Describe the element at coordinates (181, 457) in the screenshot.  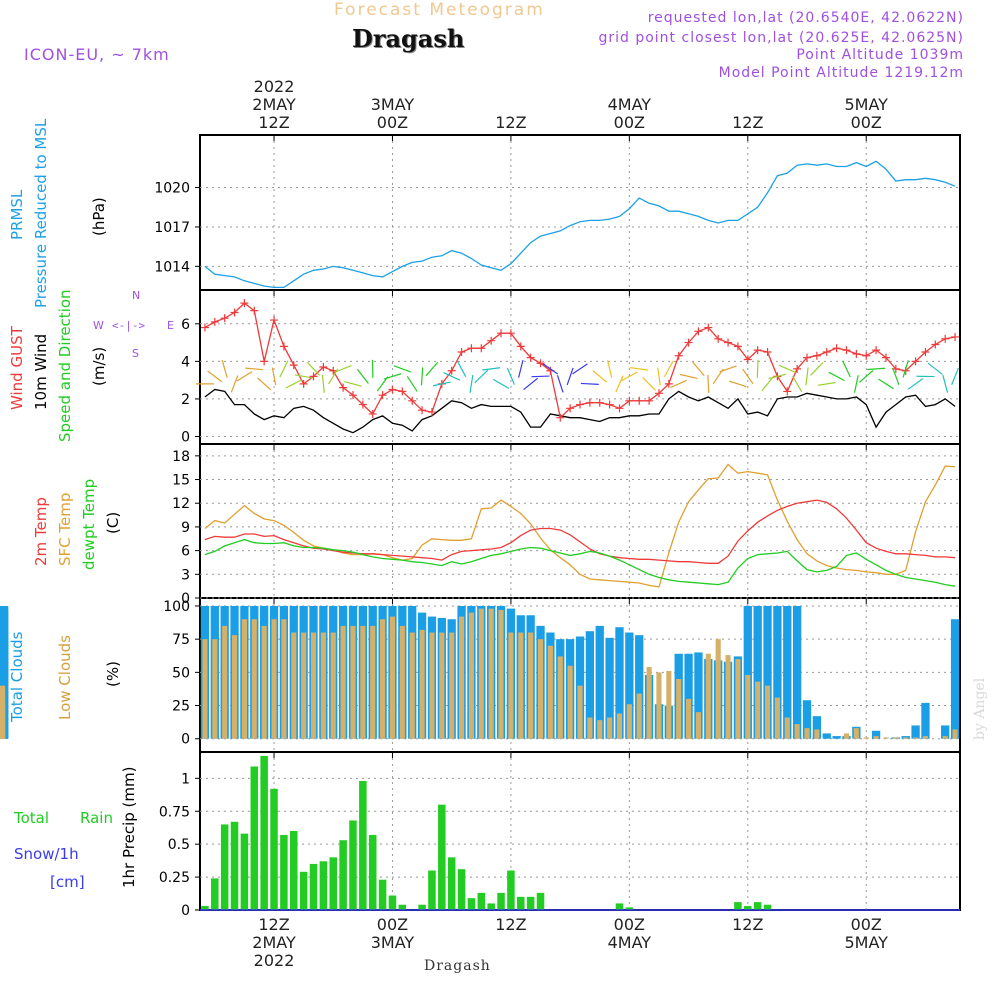
I see `ytick-label-temperature-6: 18` at that location.